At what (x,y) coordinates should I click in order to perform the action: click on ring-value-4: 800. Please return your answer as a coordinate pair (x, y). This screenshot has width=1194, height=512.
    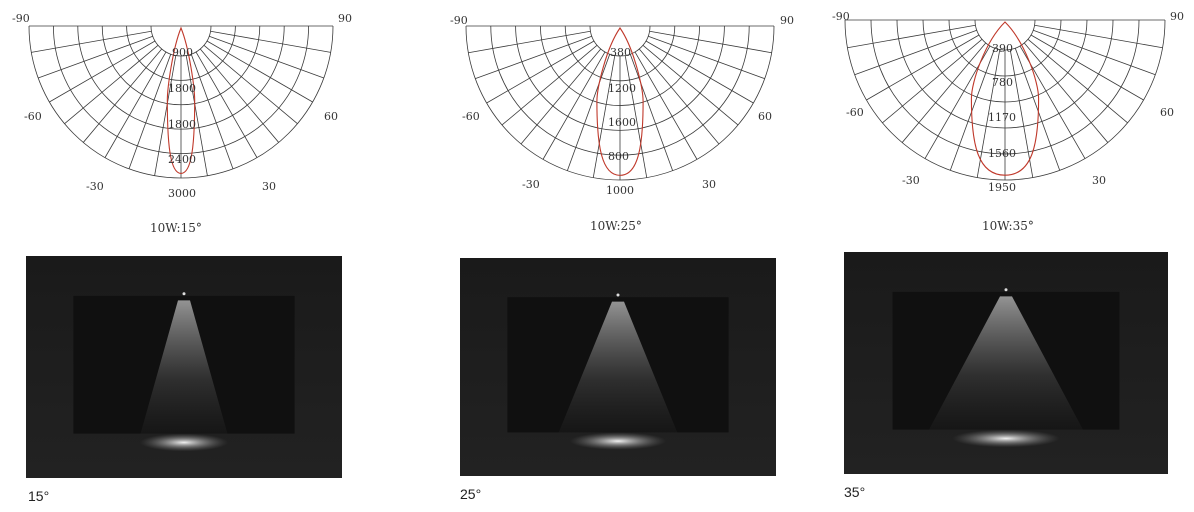
    Looking at the image, I should click on (618, 156).